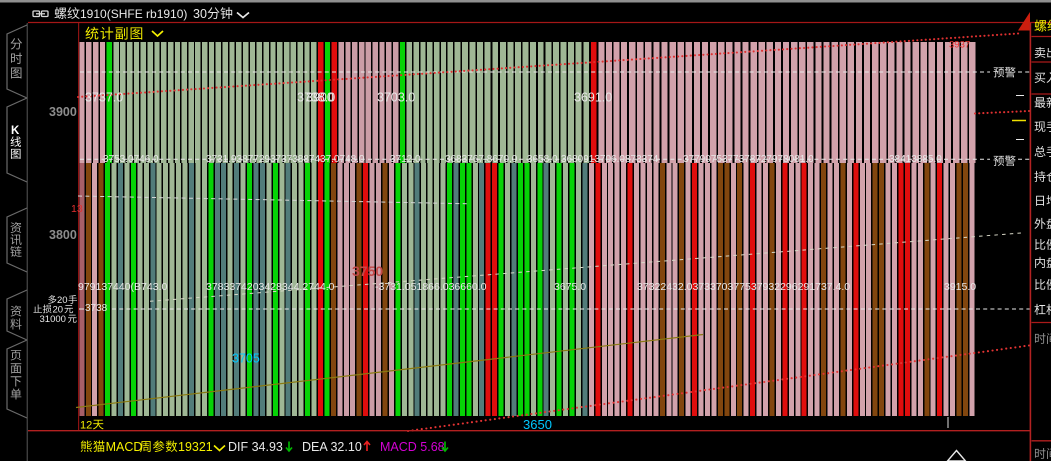 Image resolution: width=1051 pixels, height=461 pixels. Describe the element at coordinates (53, 319) in the screenshot. I see `svg-text: 31000` at that location.